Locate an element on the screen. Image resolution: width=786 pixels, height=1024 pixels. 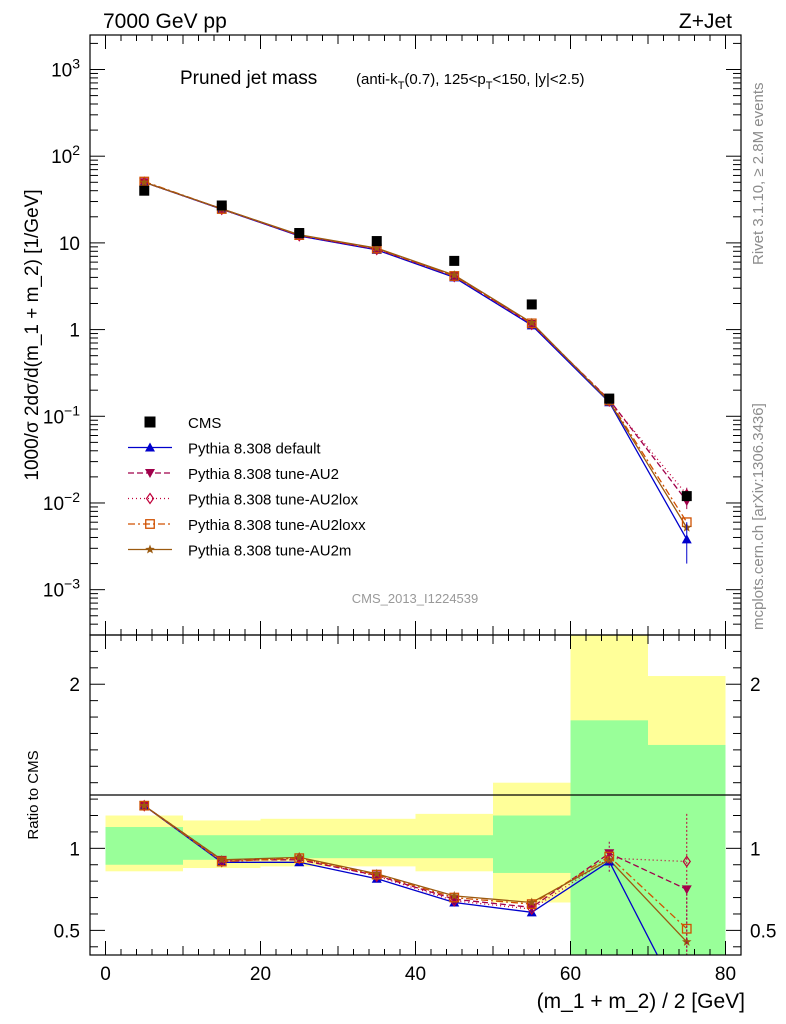
y-tick-label-main: 10⁻¹ is located at coordinates (61, 415).